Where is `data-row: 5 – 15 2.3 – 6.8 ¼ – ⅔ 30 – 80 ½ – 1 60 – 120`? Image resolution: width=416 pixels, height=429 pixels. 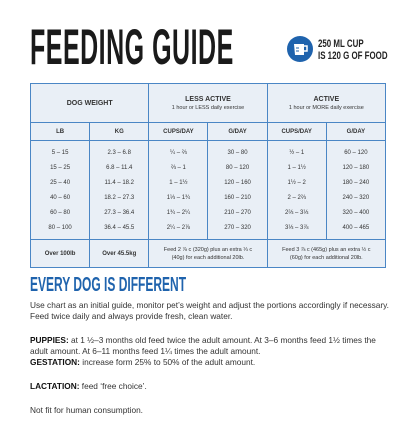 data-row: 5 – 15 2.3 – 6.8 ¼ – ⅔ 30 – 80 ½ – 1 60 – 120 is located at coordinates (208, 150).